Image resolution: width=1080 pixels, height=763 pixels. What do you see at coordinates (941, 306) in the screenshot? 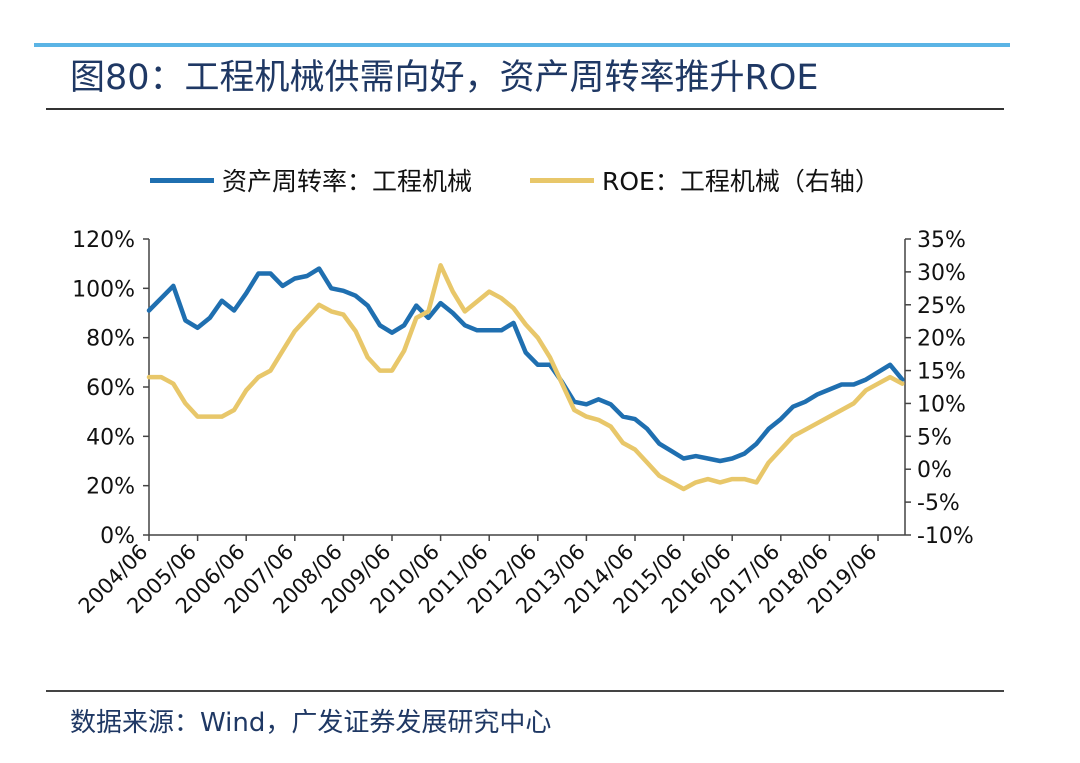
I see `right-y-tick-label: 25%` at bounding box center [941, 306].